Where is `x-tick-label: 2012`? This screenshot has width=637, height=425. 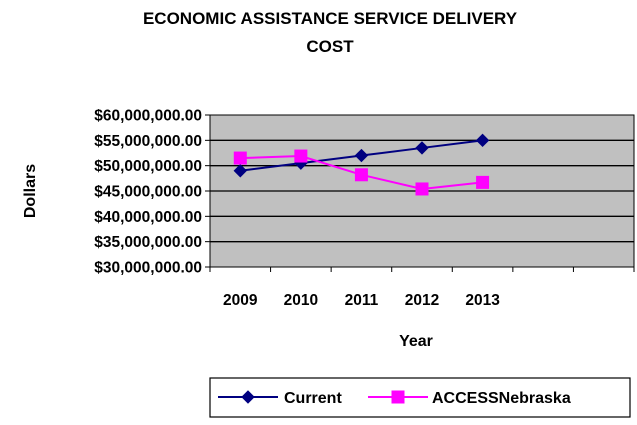
x-tick-label: 2012 is located at coordinates (422, 300).